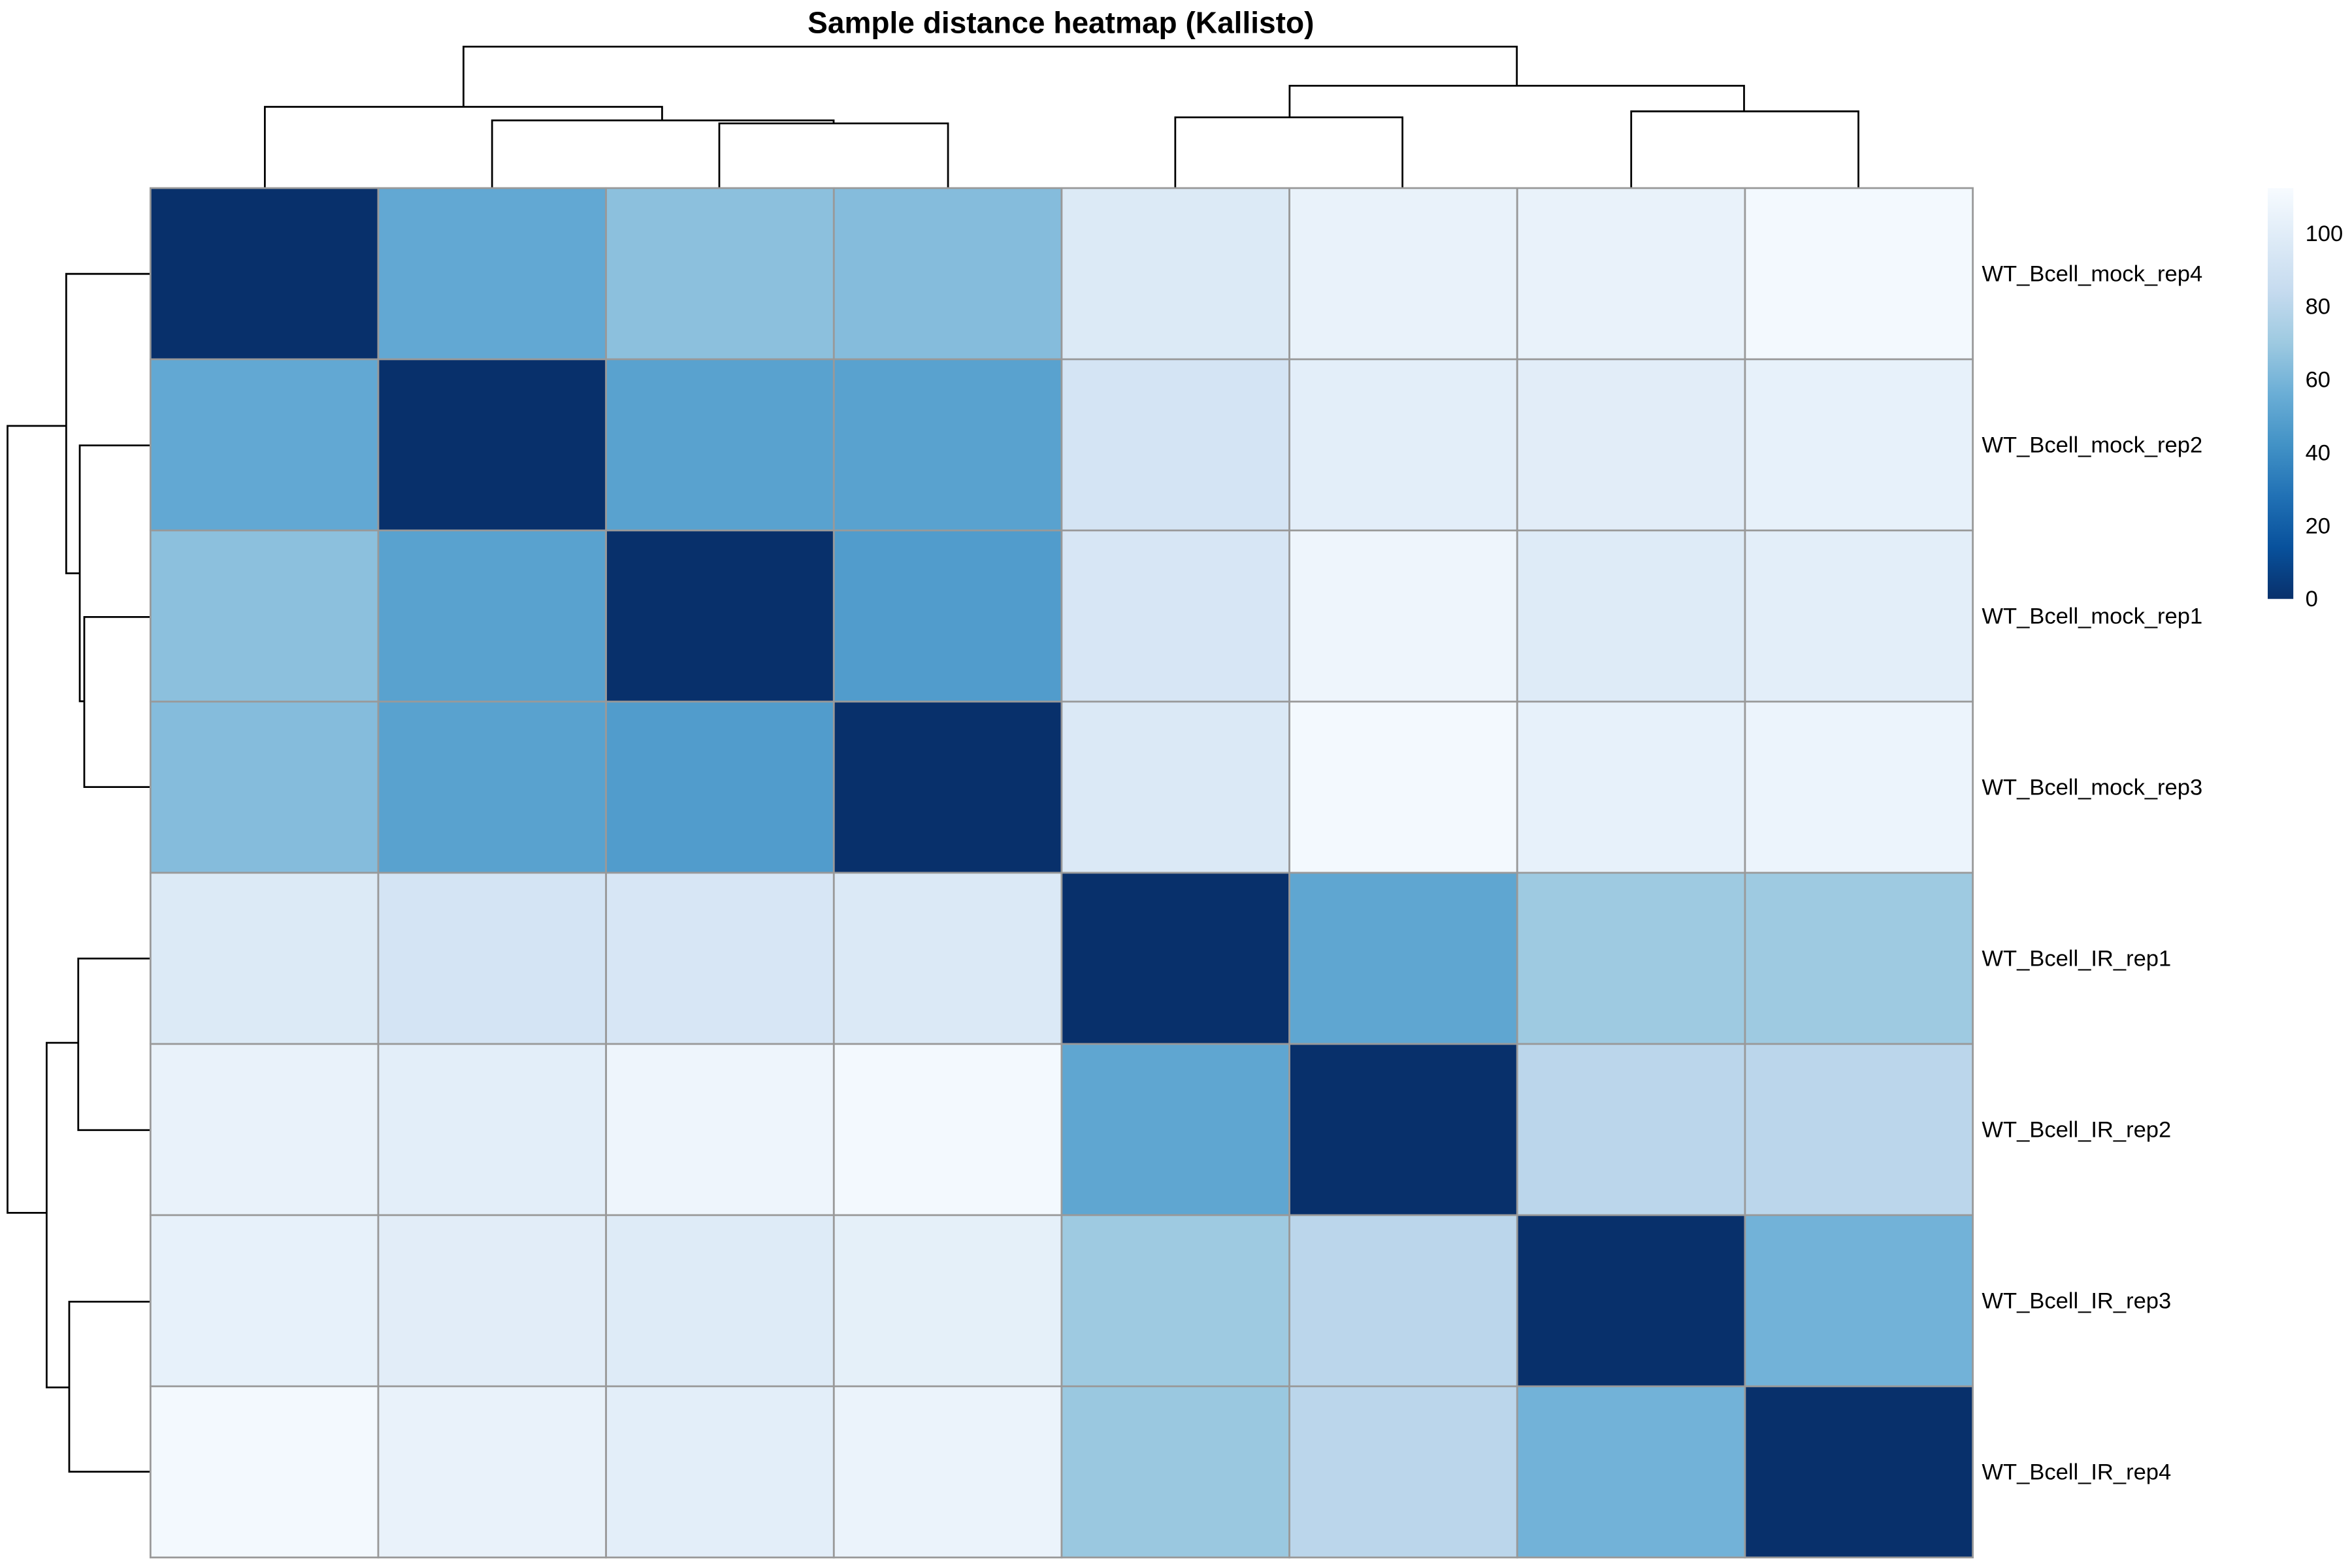 The image size is (2352, 1568). Describe the element at coordinates (2092, 273) in the screenshot. I see `row-label: WT_Bcell_mock_rep4` at that location.